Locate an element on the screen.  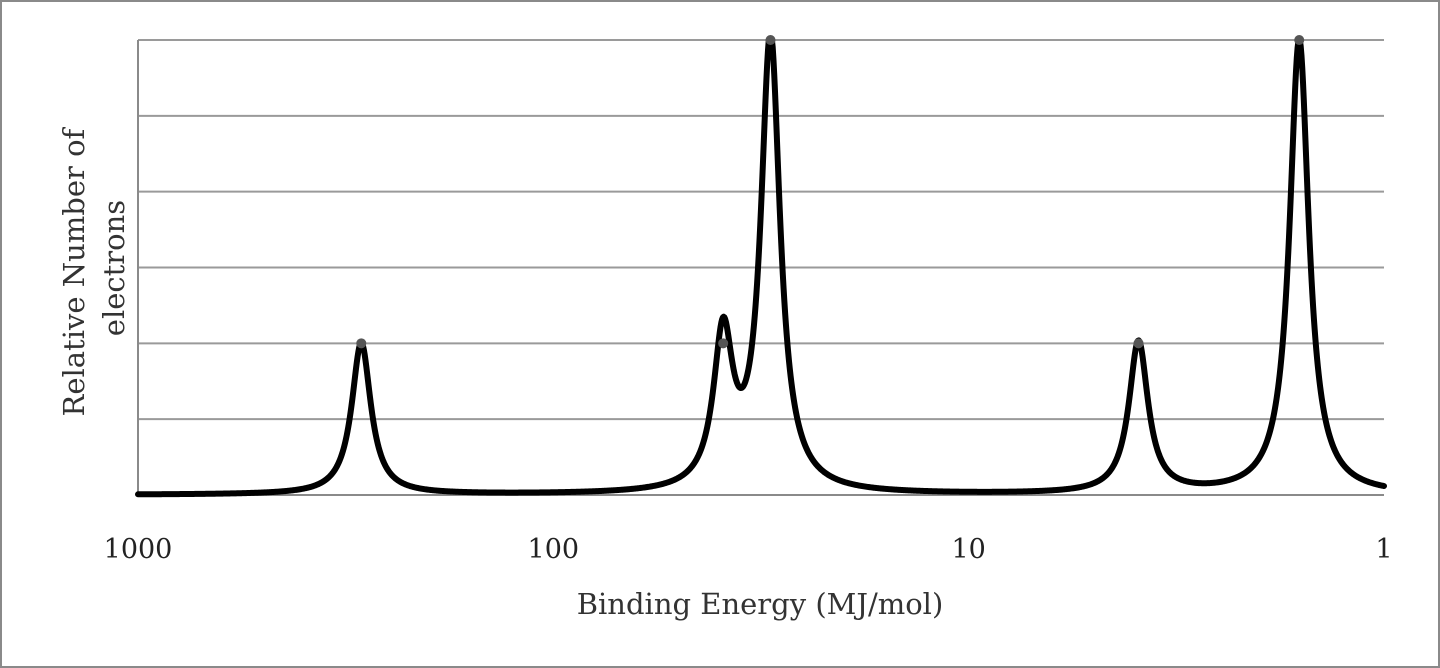
x-axis-title: Binding Energy (MJ/mol) is located at coordinates (760, 604).